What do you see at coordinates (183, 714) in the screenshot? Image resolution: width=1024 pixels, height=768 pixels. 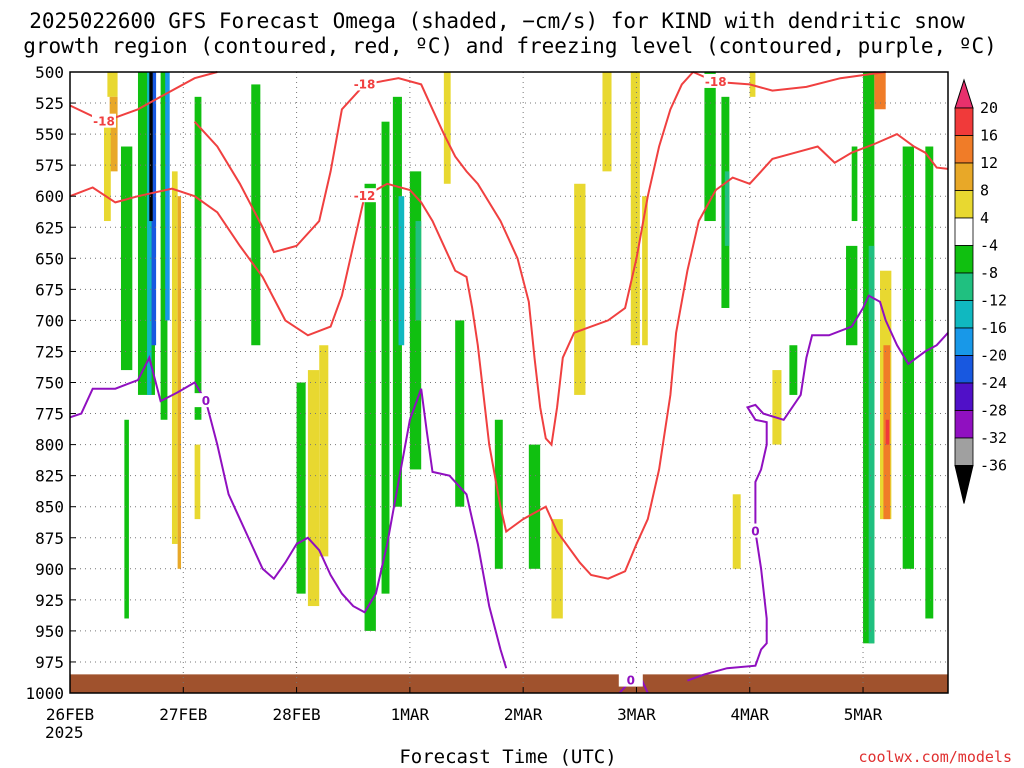 I see `x-tick-label: 27FEB` at bounding box center [183, 714].